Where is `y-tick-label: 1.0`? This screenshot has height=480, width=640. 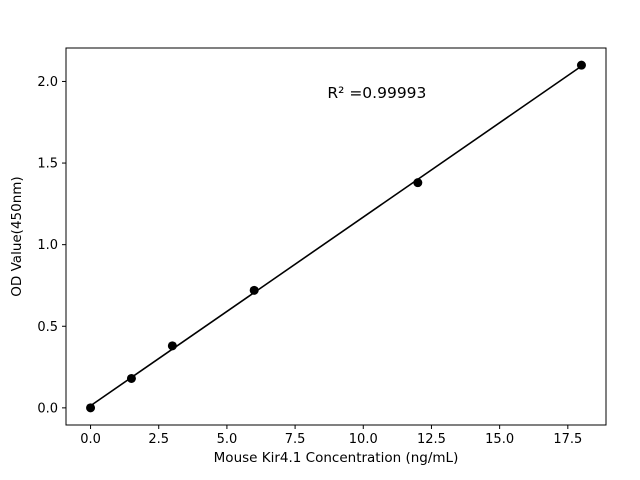 y-tick-label: 1.0 is located at coordinates (47, 245).